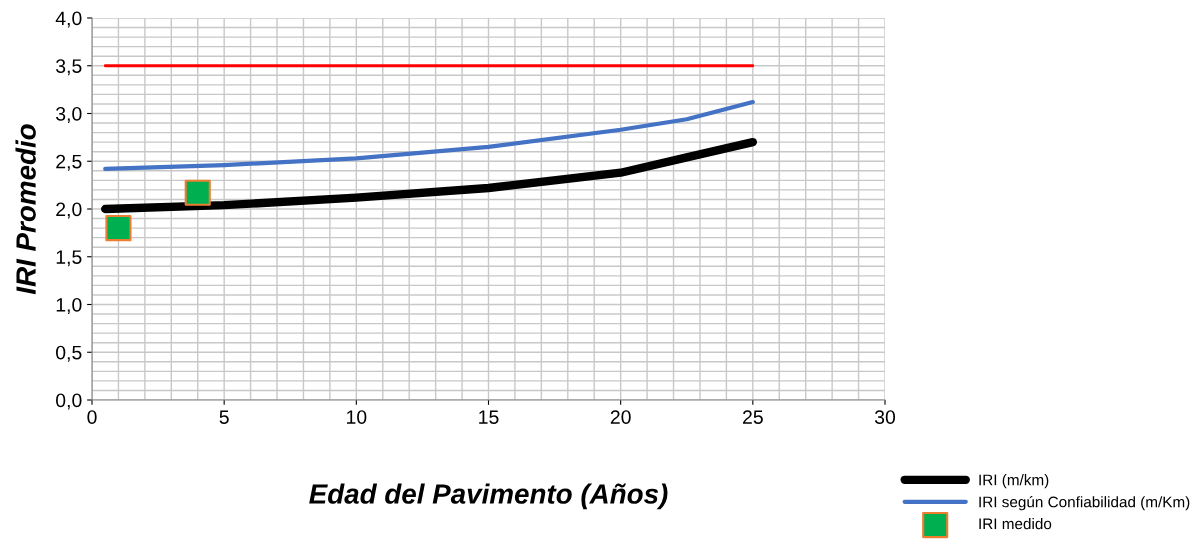 Image resolution: width=1204 pixels, height=546 pixels. Describe the element at coordinates (25, 209) in the screenshot. I see `y-axis-title: IRI Promedio` at that location.